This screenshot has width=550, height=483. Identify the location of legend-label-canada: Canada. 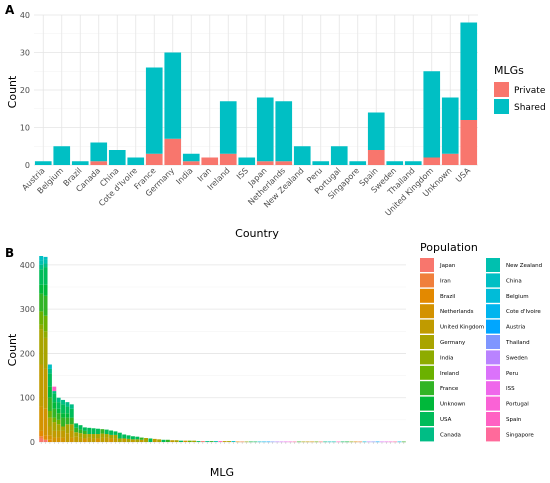
(450, 435).